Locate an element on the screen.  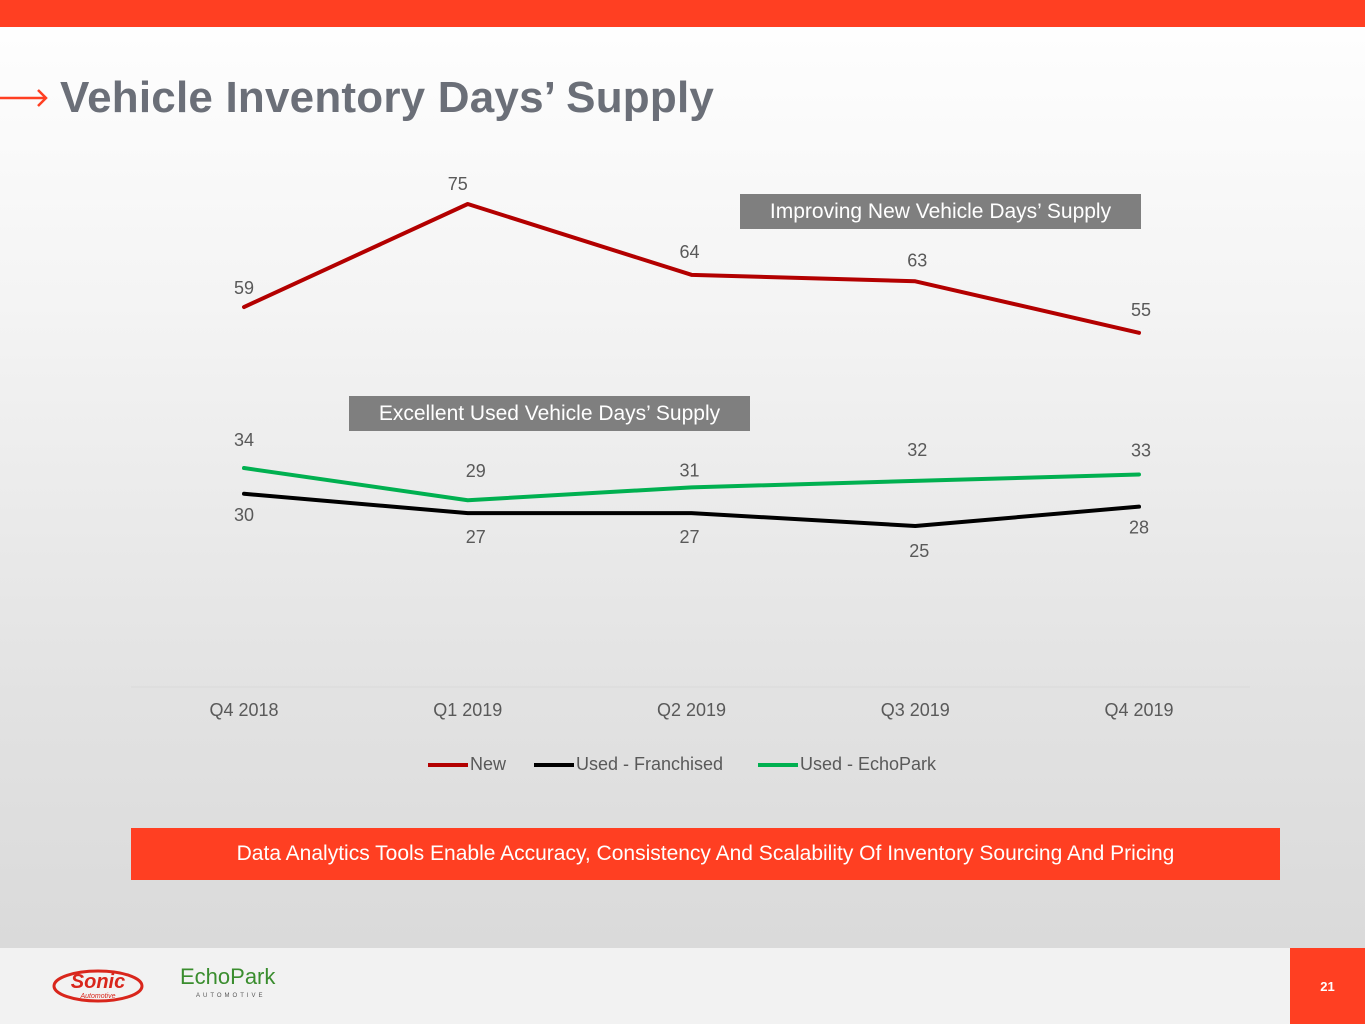
x-tick-label: Q2 2019 is located at coordinates (691, 710).